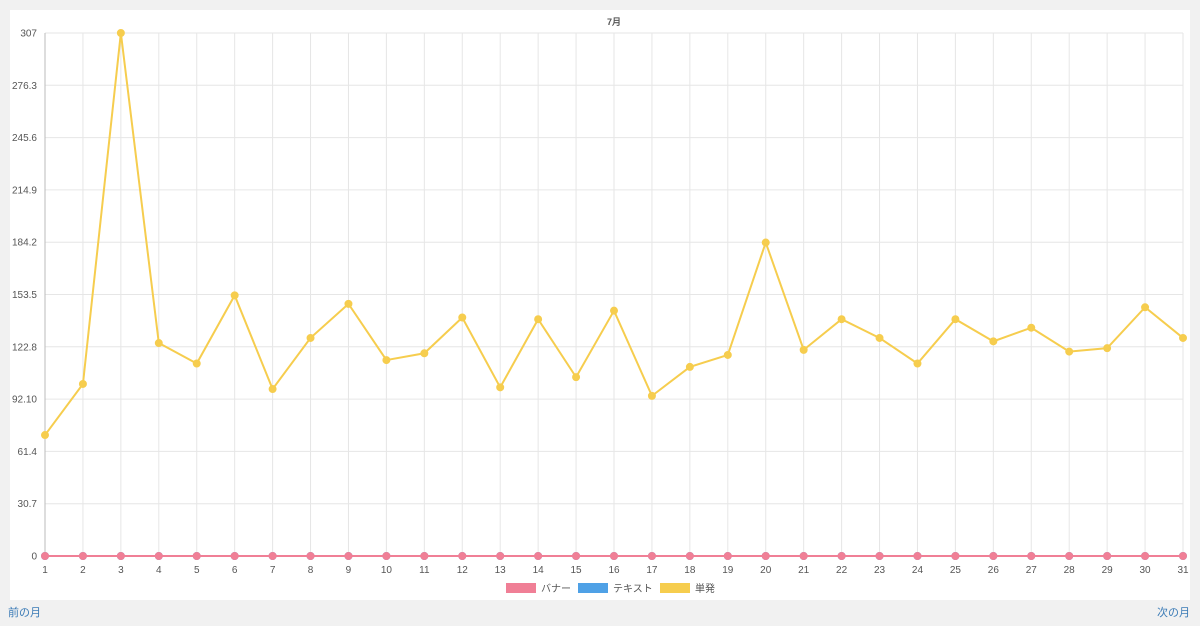 Image resolution: width=1200 pixels, height=626 pixels. What do you see at coordinates (614, 570) in the screenshot?
I see `x-tick-label: 16` at bounding box center [614, 570].